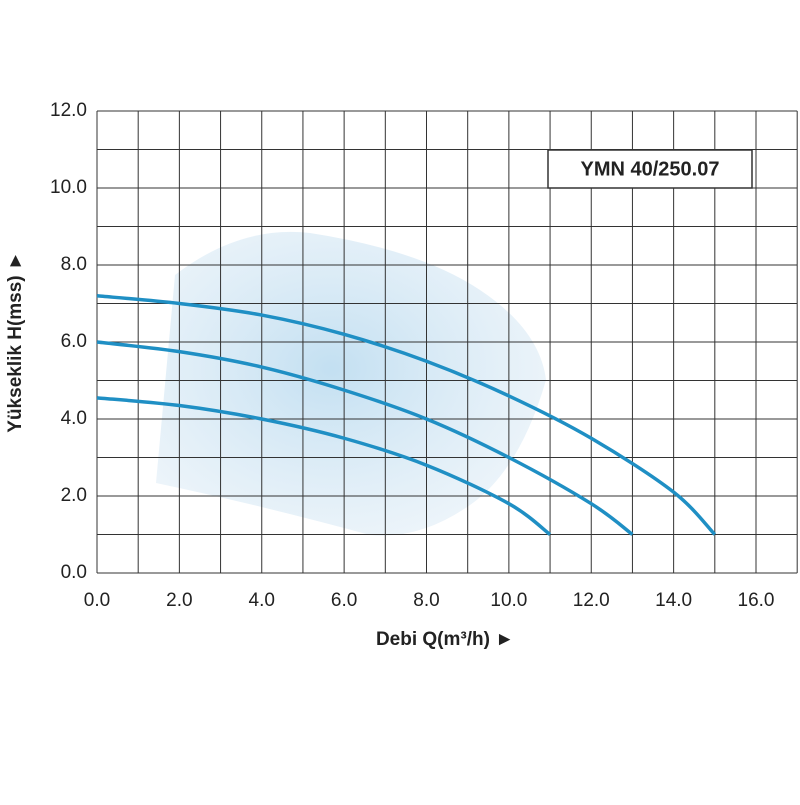  What do you see at coordinates (445, 639) in the screenshot?
I see `x-axis-label: Debi Q(m³/h) ►` at bounding box center [445, 639].